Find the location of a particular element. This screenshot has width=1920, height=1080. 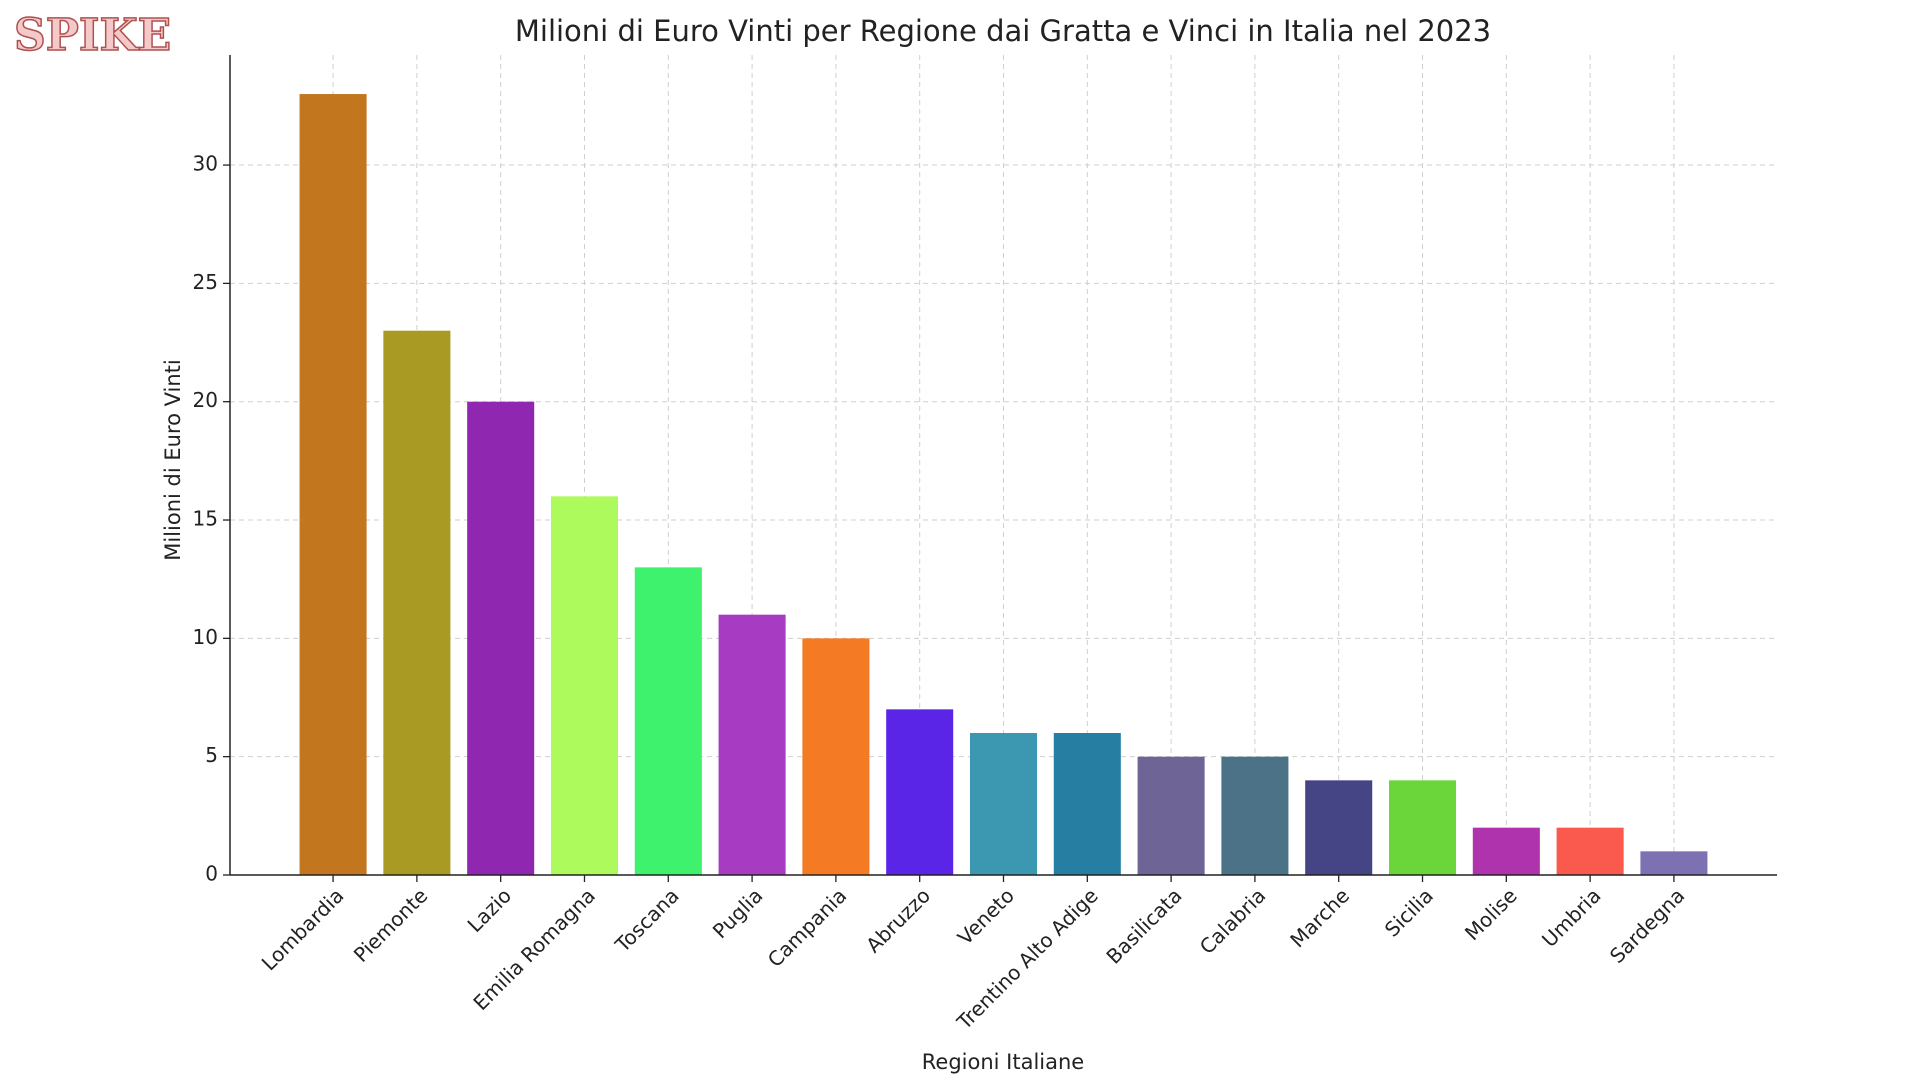

y-tick-label: 20 is located at coordinates (205, 400).